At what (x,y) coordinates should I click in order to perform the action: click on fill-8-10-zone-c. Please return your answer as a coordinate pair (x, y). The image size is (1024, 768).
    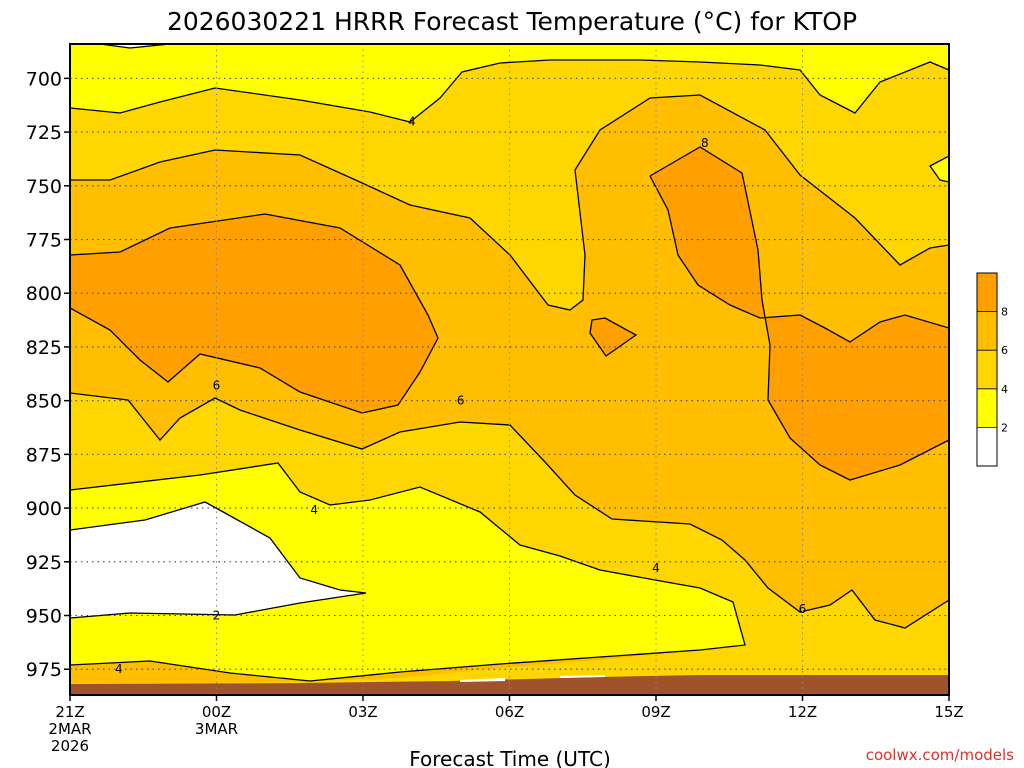
    Looking at the image, I should click on (613, 337).